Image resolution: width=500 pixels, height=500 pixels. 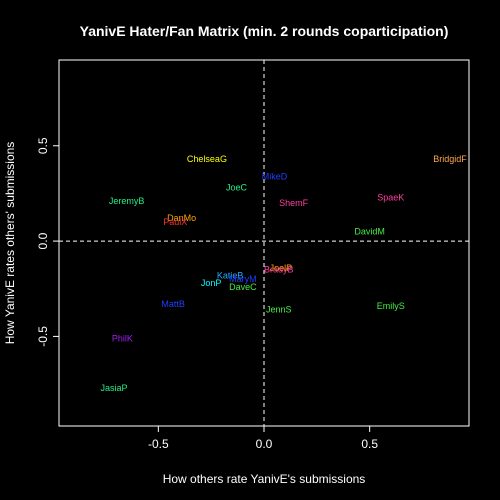 What do you see at coordinates (369, 232) in the screenshot?
I see `data-point-label: DavidM` at bounding box center [369, 232].